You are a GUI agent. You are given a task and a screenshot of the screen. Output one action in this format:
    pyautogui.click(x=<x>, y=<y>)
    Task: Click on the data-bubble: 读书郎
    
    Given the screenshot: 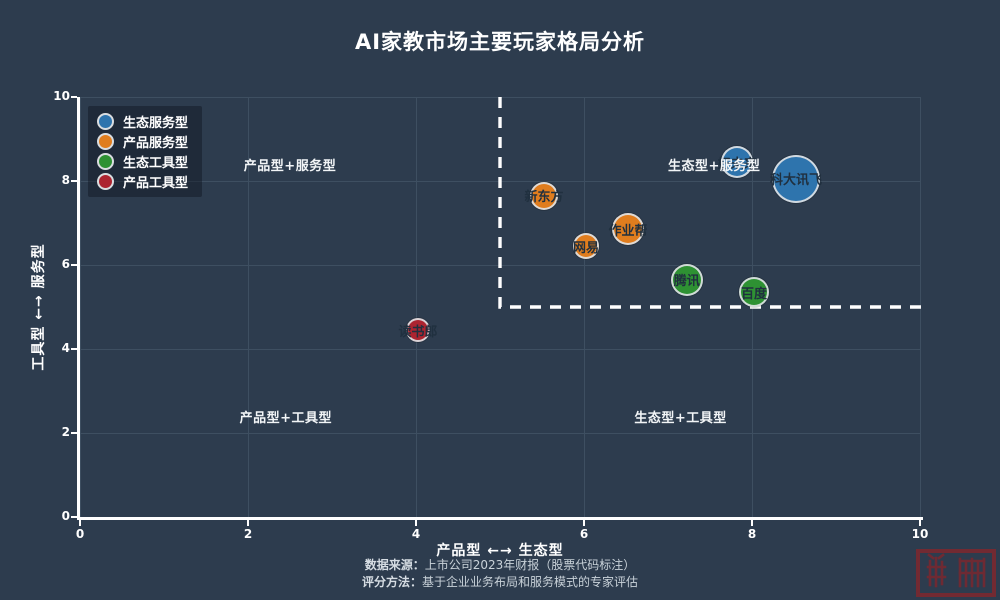 What is the action you would take?
    pyautogui.click(x=418, y=330)
    